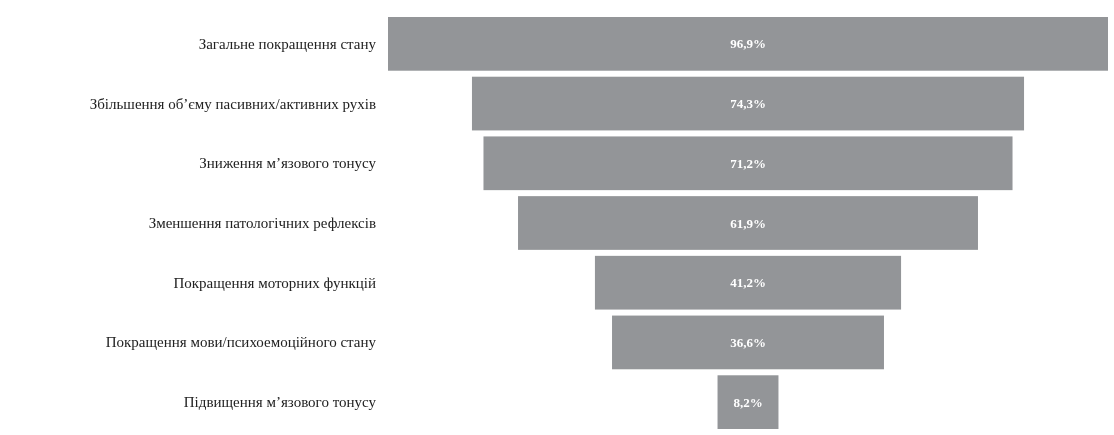 Image resolution: width=1114 pixels, height=435 pixels. What do you see at coordinates (274, 282) in the screenshot?
I see `category-label: Покращення моторних функцій` at bounding box center [274, 282].